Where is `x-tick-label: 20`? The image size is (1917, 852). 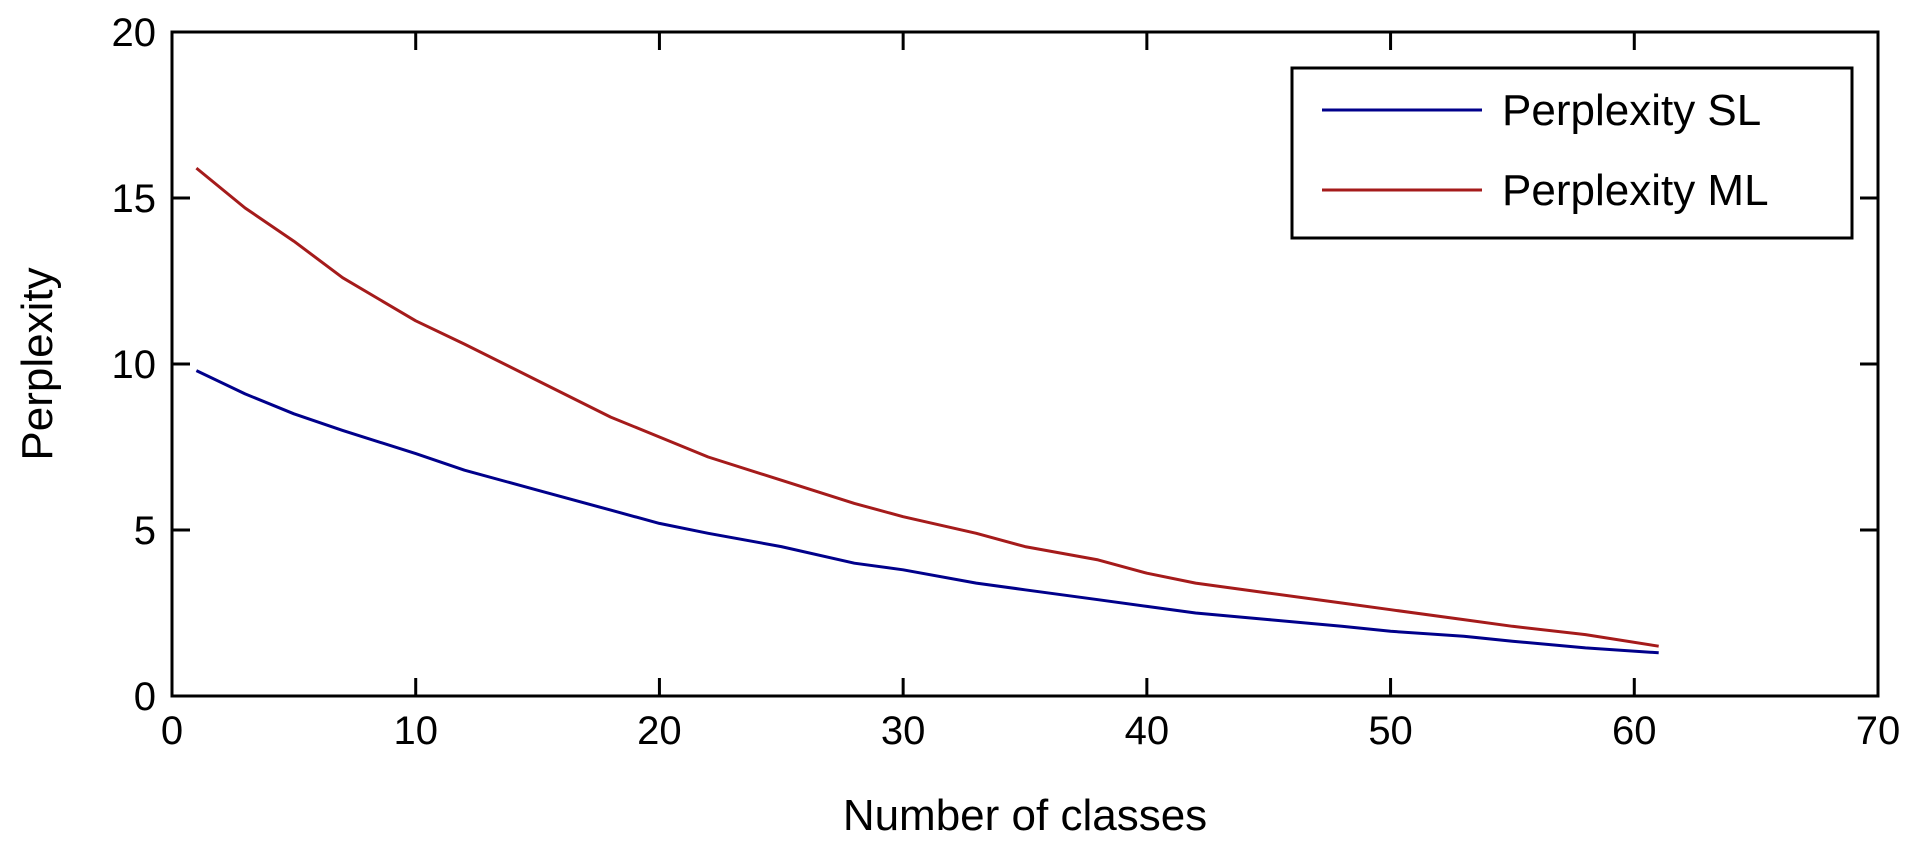
x-tick-label: 20 is located at coordinates (659, 731).